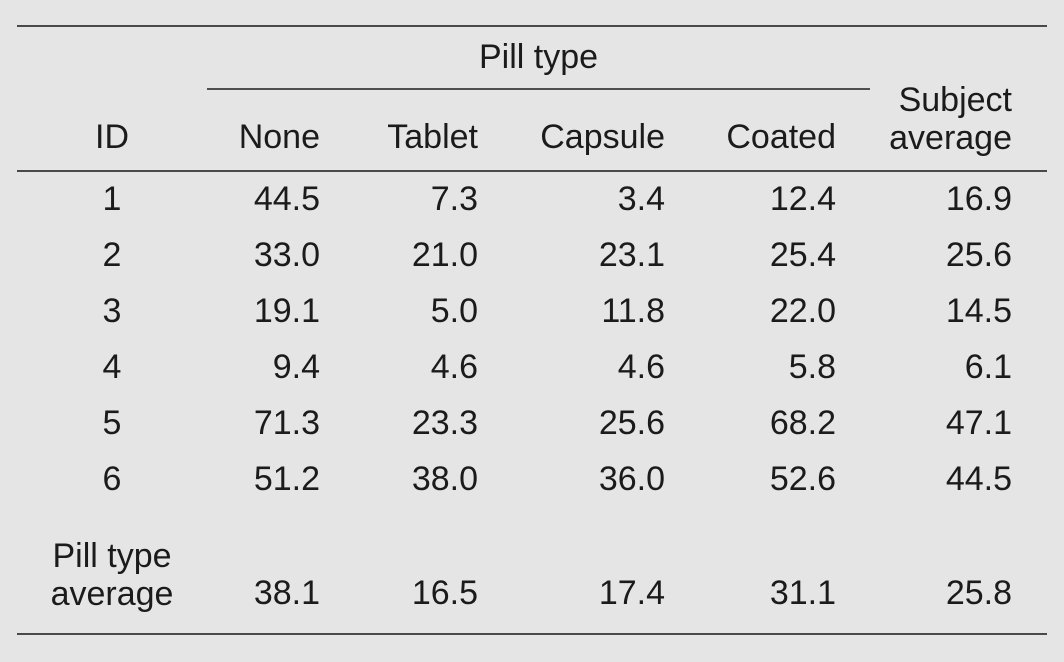 This screenshot has width=1064, height=662. What do you see at coordinates (112, 130) in the screenshot?
I see `column-header-id: ID` at bounding box center [112, 130].